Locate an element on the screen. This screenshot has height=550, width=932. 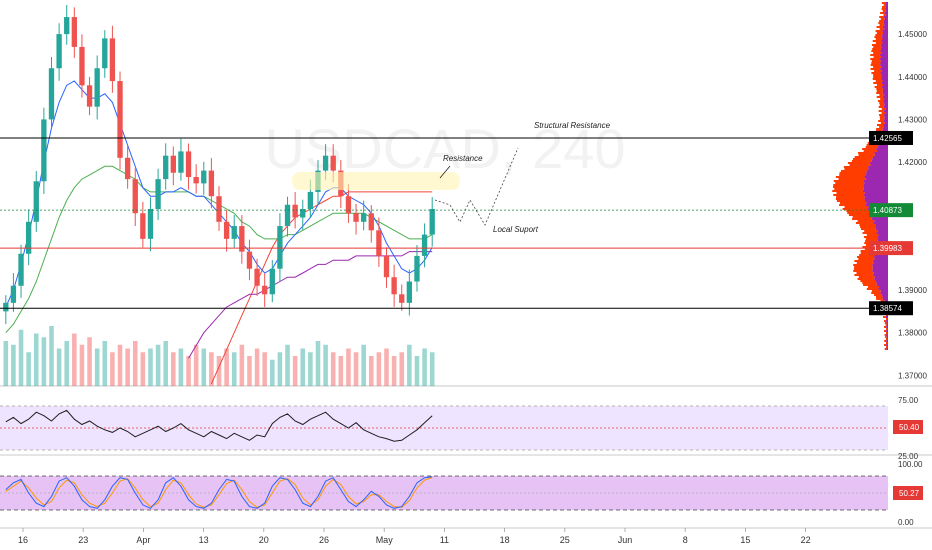
price-tick-label: 1.42000 is located at coordinates (912, 162).